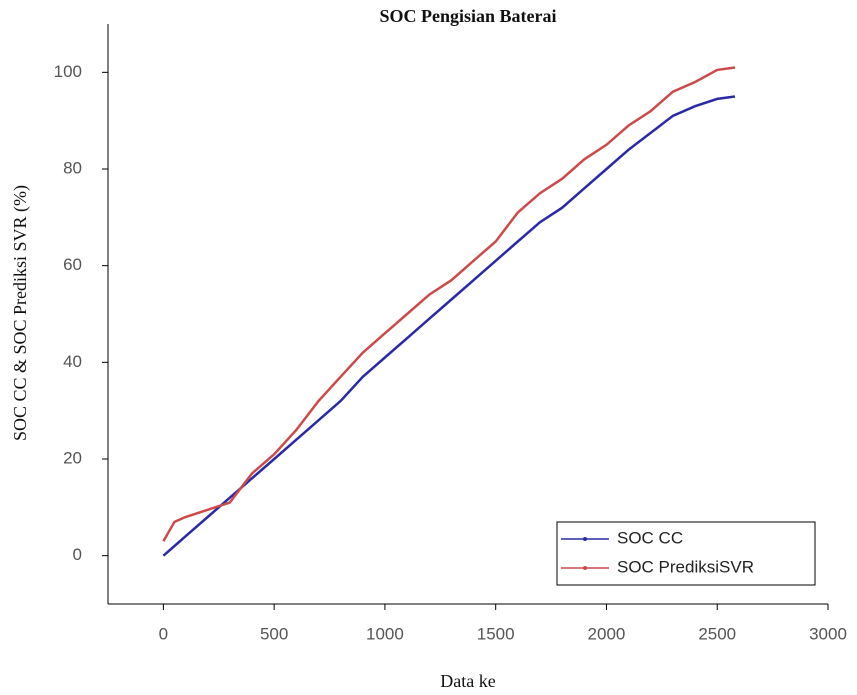  I want to click on y-tick-label: 40, so click(72, 361).